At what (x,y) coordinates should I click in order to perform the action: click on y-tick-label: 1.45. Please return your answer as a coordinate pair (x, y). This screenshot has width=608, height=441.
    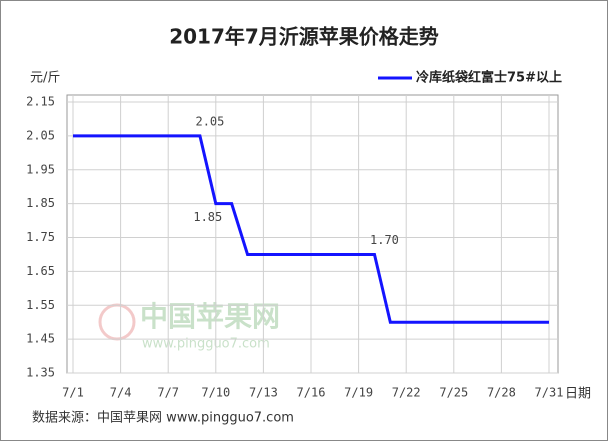
    Looking at the image, I should click on (40, 339).